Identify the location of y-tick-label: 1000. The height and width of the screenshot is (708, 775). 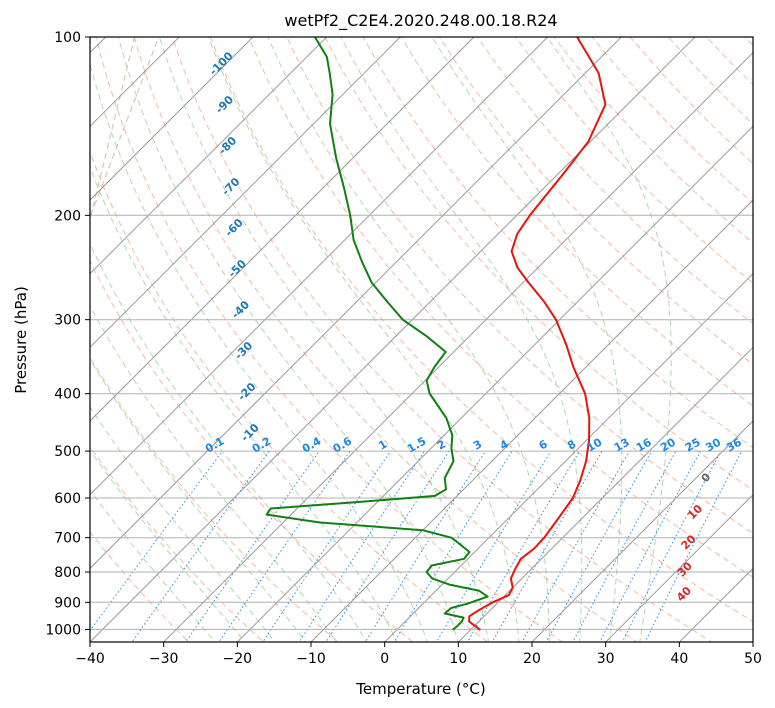
(63, 630).